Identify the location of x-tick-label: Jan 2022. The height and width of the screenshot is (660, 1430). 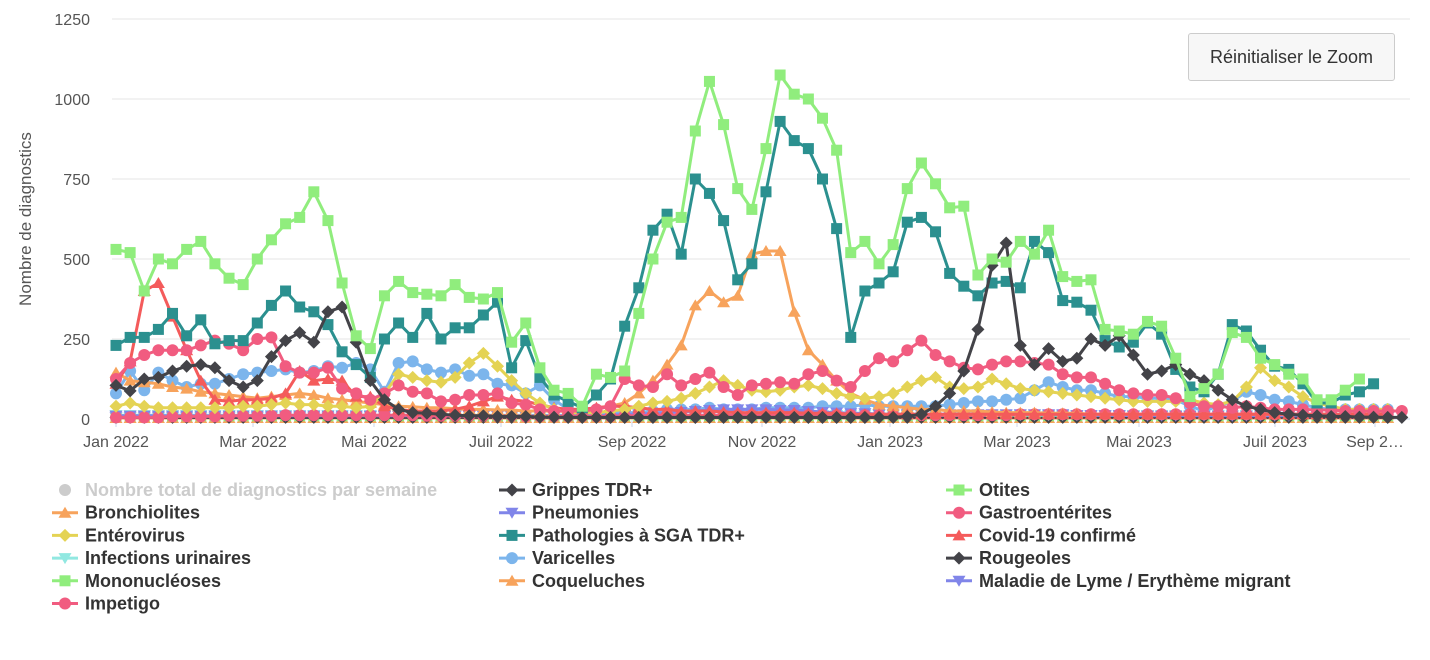
(116, 442).